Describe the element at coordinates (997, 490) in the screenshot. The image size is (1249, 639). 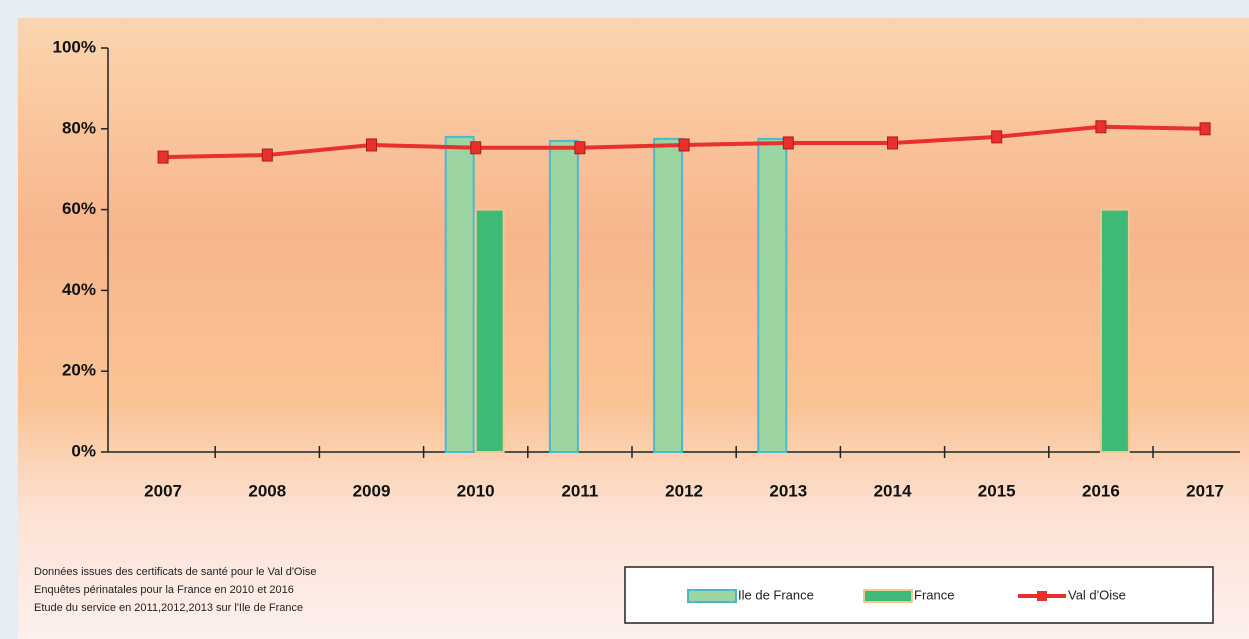
I see `x-tick-label: 2015` at that location.